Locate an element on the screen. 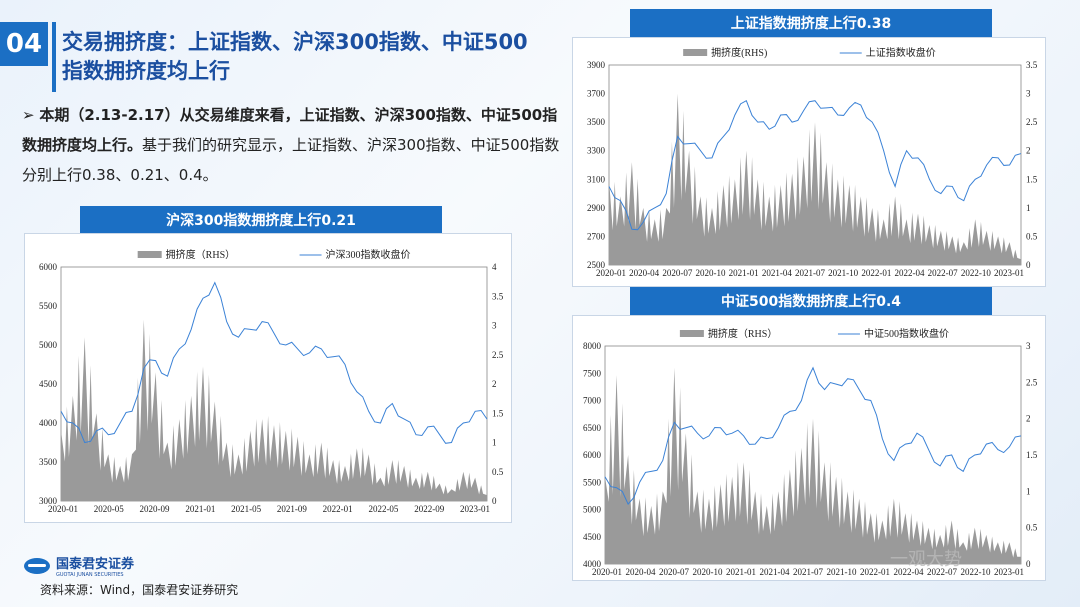  y-tick-label: 7000 is located at coordinates (592, 401).